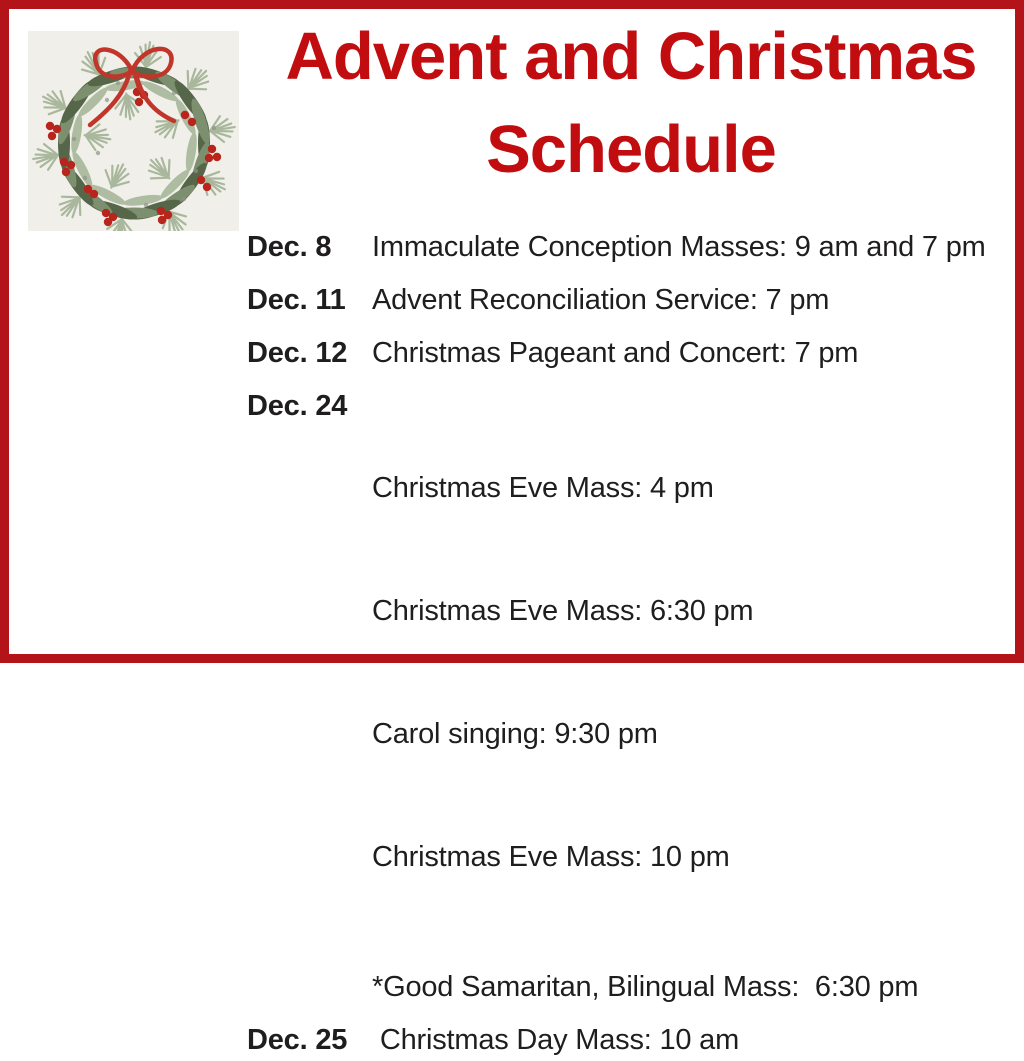 Image resolution: width=1024 pixels, height=1061 pixels. What do you see at coordinates (297, 353) in the screenshot?
I see `schedule-date: Dec. 12` at bounding box center [297, 353].